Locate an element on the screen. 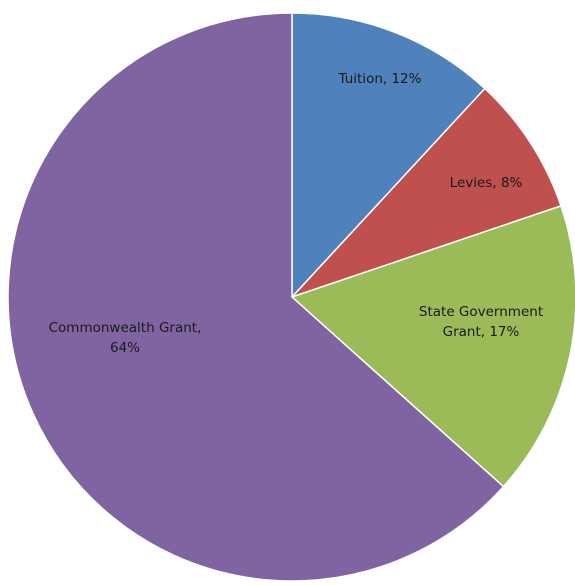 This screenshot has height=585, width=575. data-label-levies: Levies, 8% is located at coordinates (486, 183).